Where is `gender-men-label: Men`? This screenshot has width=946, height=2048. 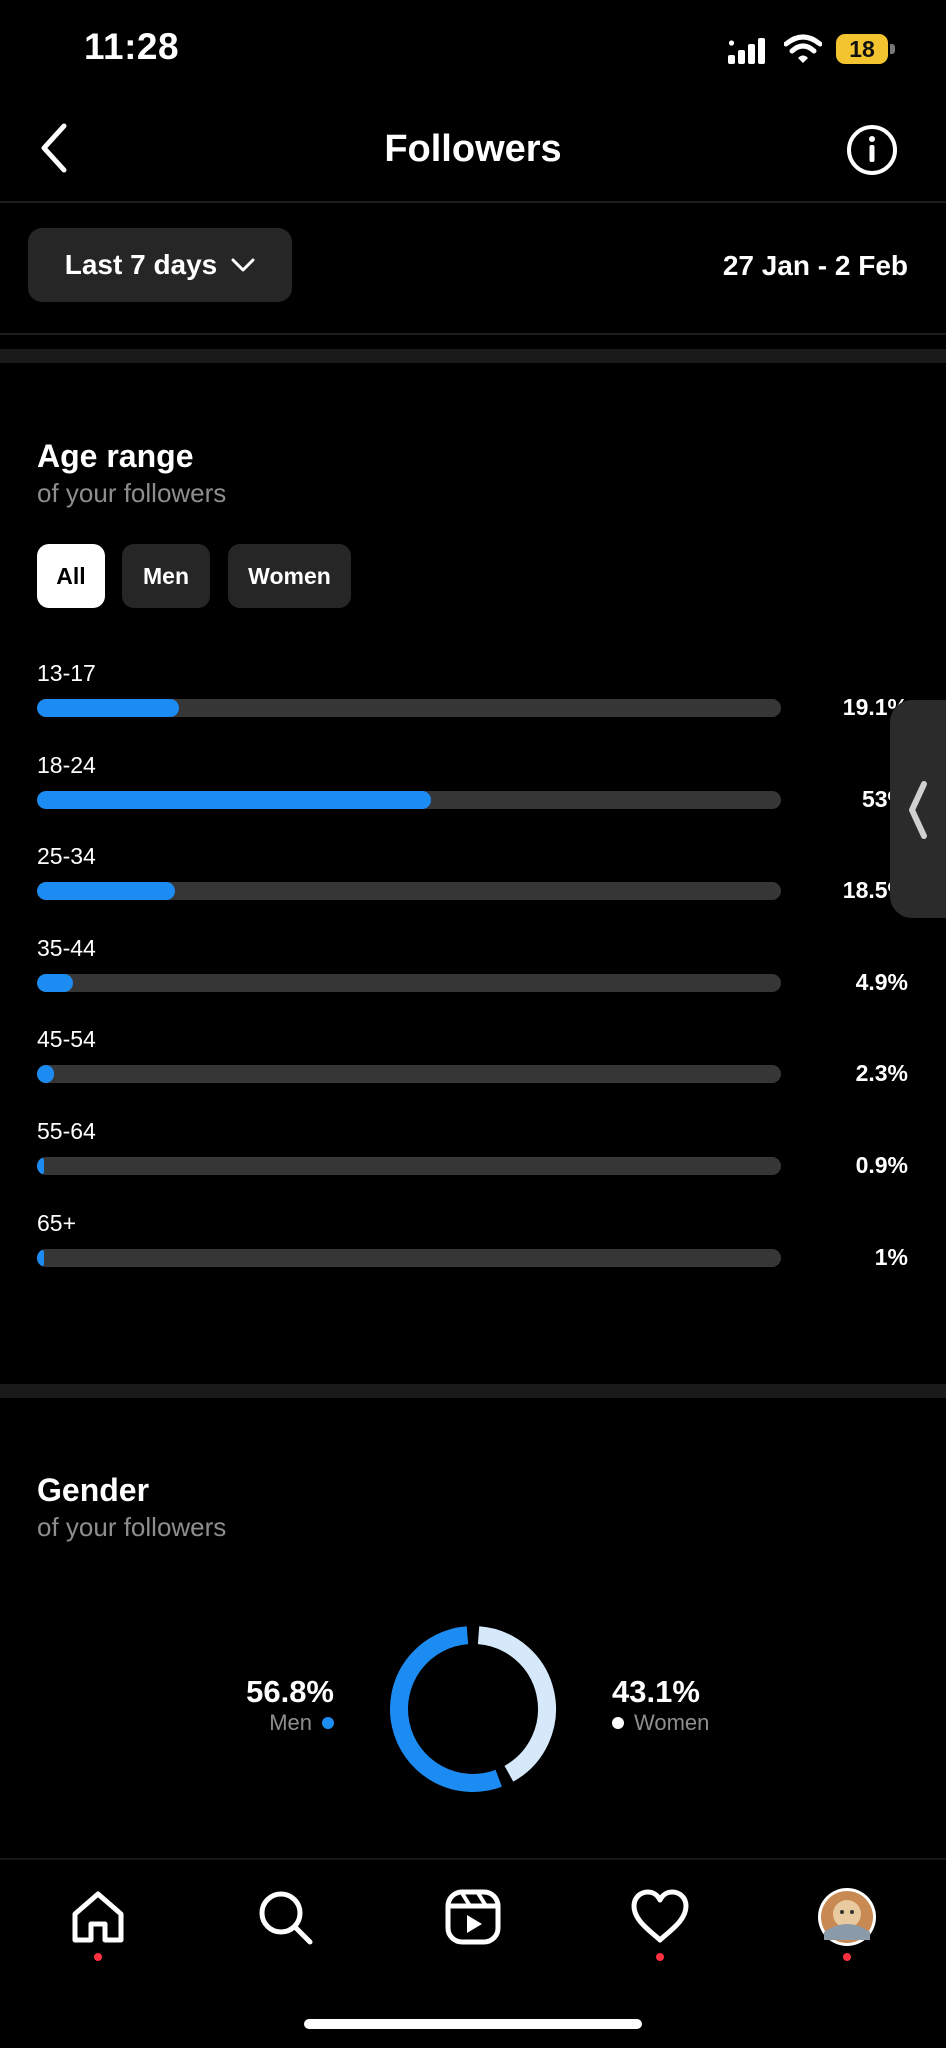 gender-men-label: Men is located at coordinates (290, 1722).